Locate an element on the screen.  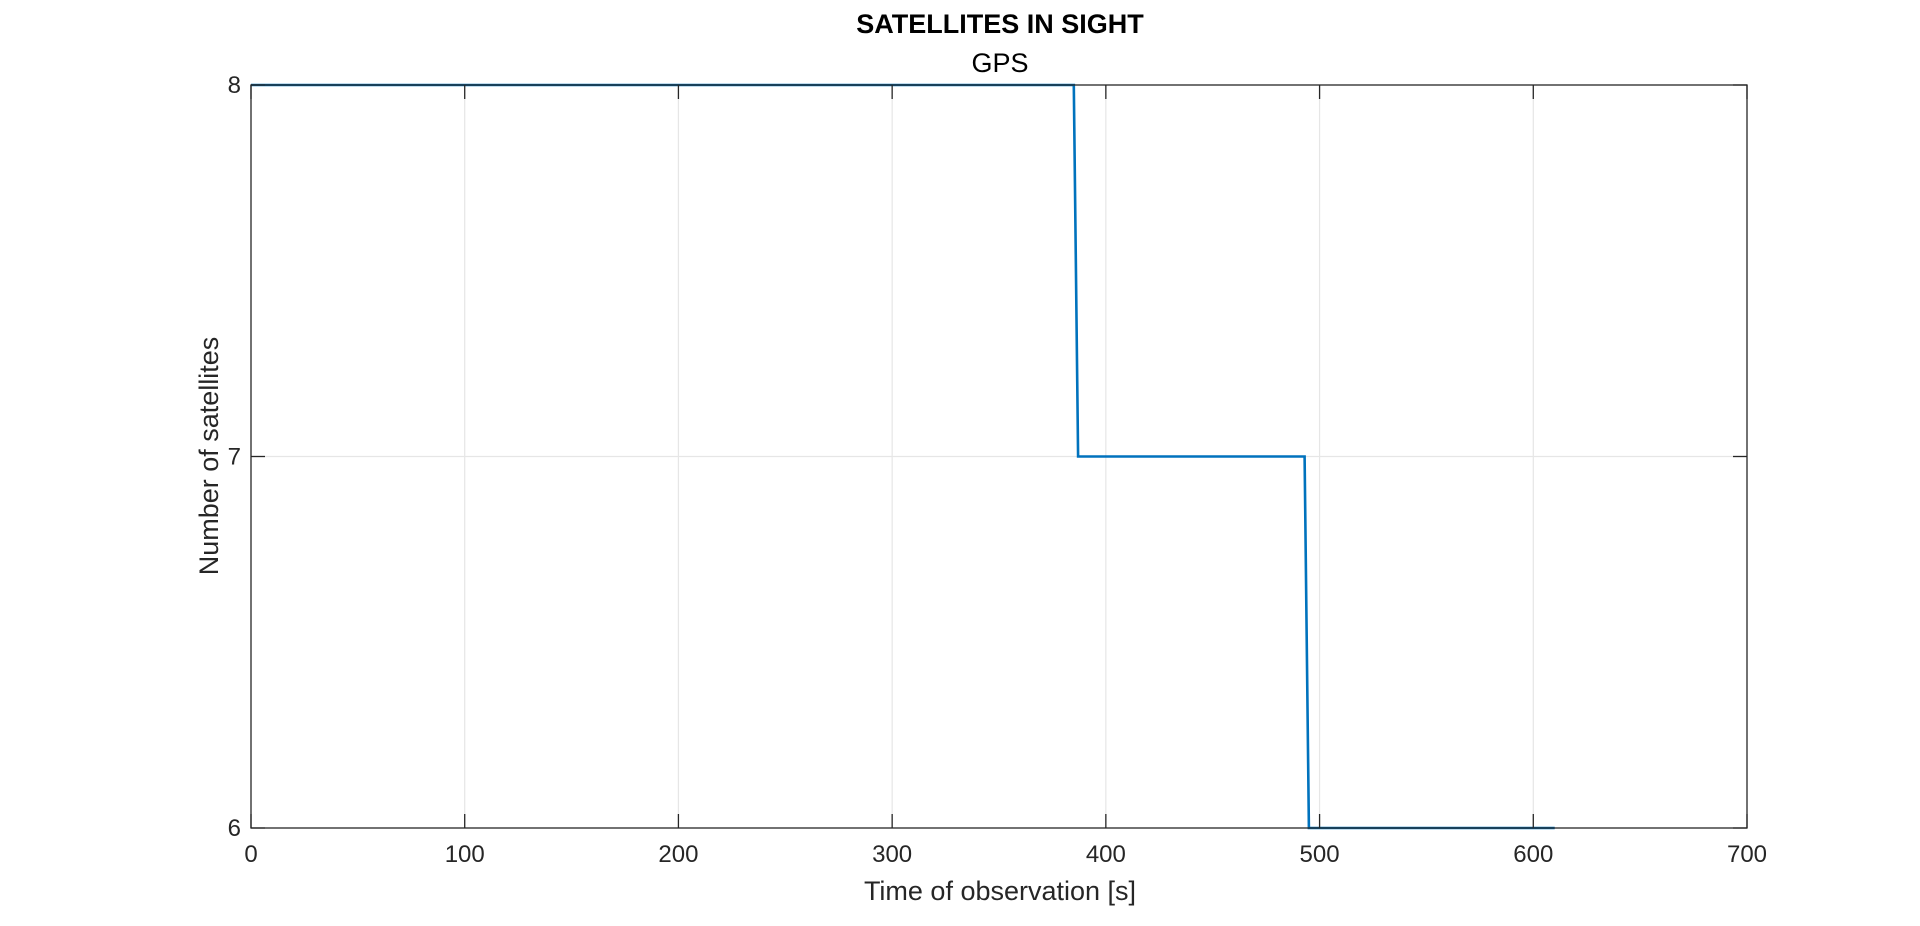
x-axis-label: Time of observation [s] is located at coordinates (1000, 891).